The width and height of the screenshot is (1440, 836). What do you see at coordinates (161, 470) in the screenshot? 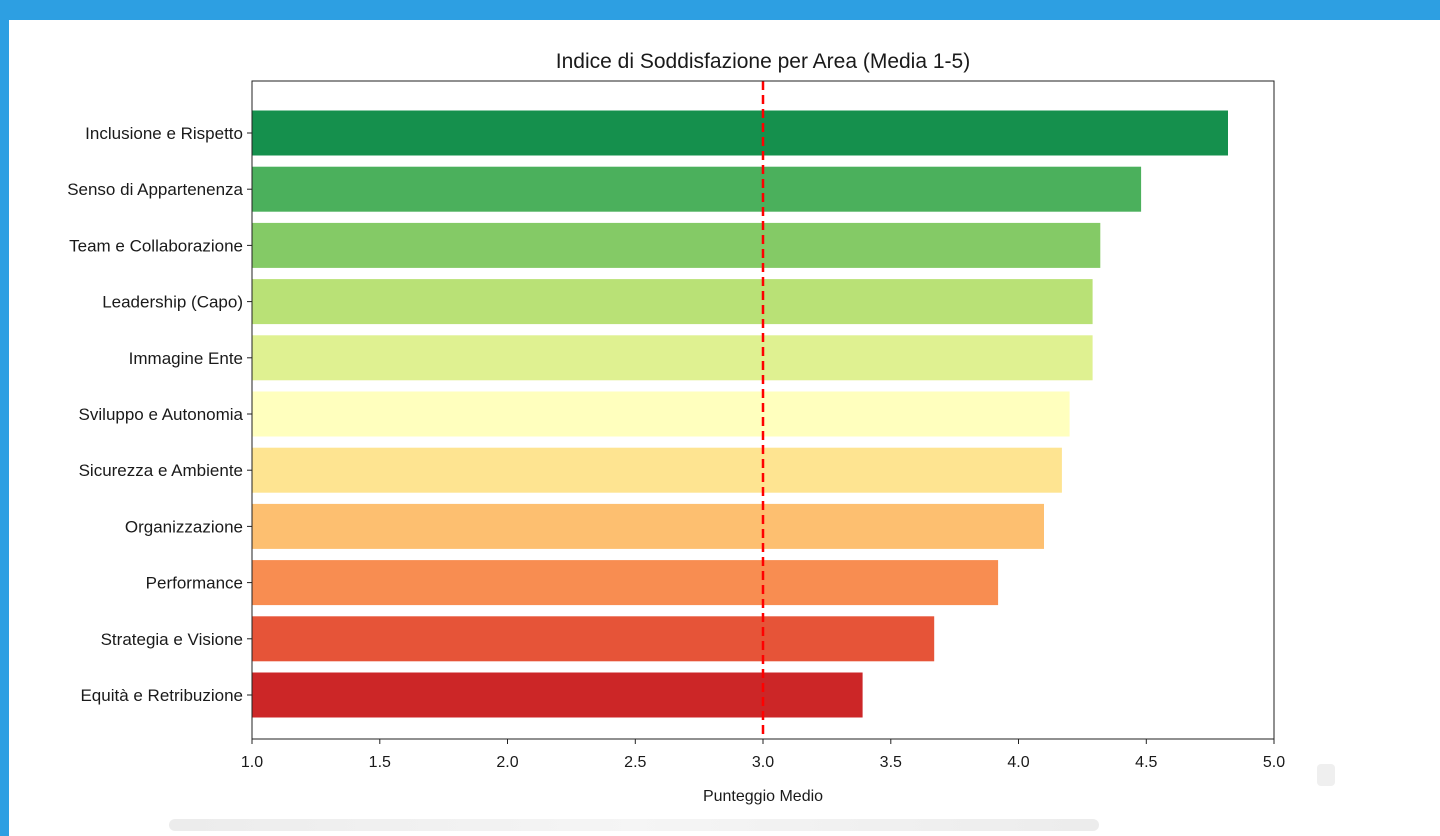
I see `category-label: Sicurezza e Ambiente` at bounding box center [161, 470].